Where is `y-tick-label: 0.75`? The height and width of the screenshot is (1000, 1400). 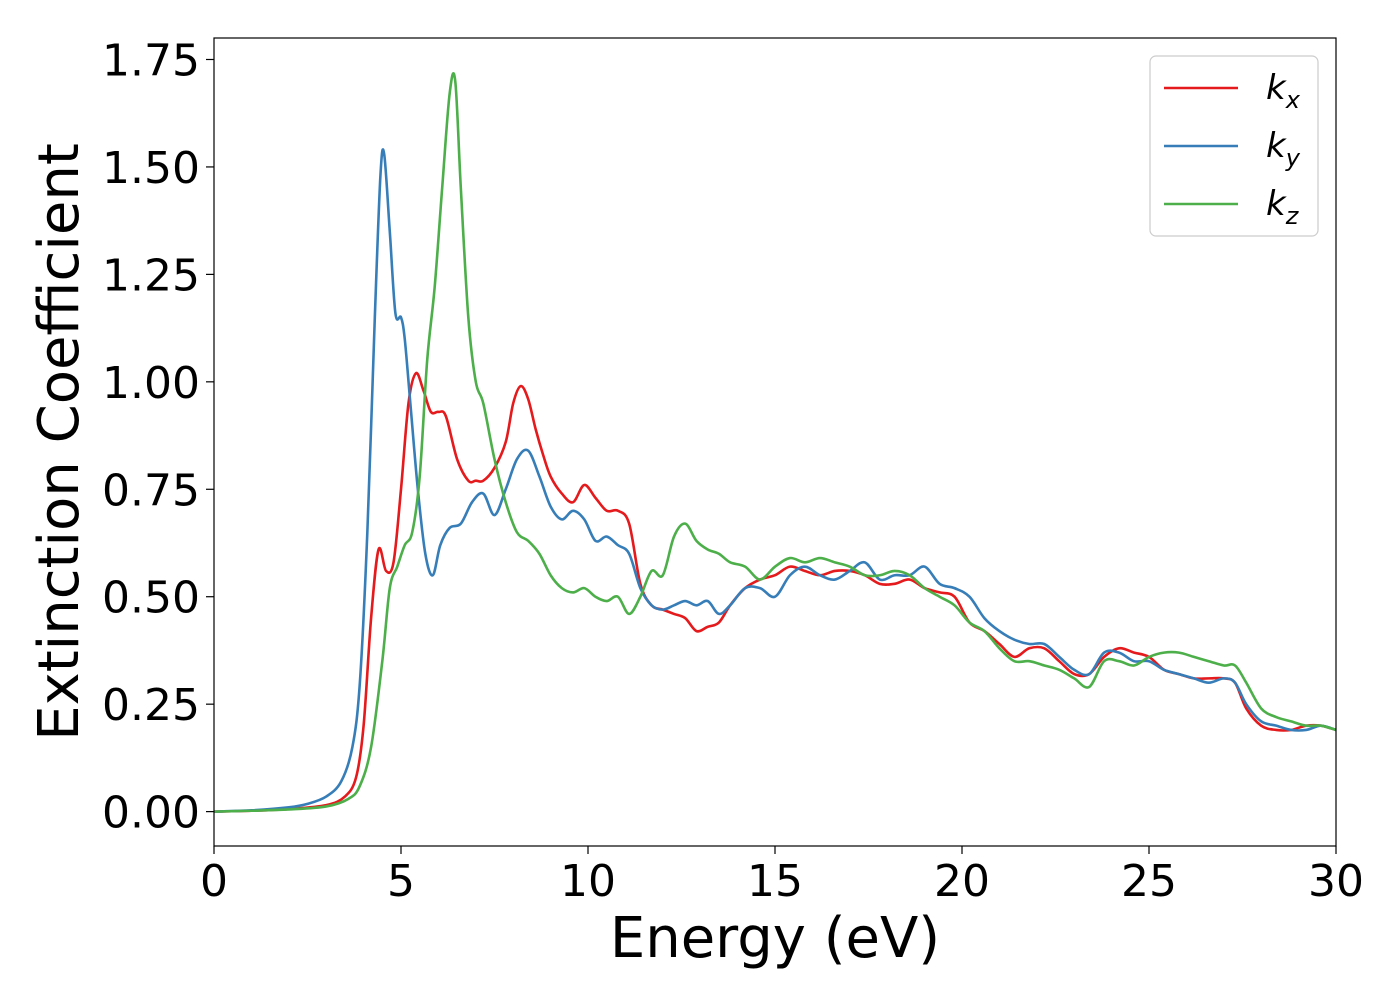 y-tick-label: 0.75 is located at coordinates (151, 490).